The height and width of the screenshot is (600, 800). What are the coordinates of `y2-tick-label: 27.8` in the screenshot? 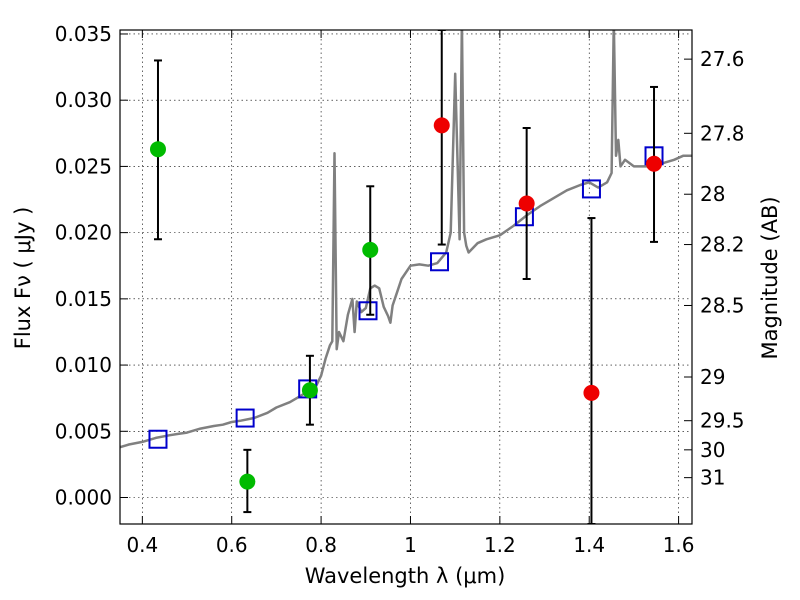 It's located at (722, 133).